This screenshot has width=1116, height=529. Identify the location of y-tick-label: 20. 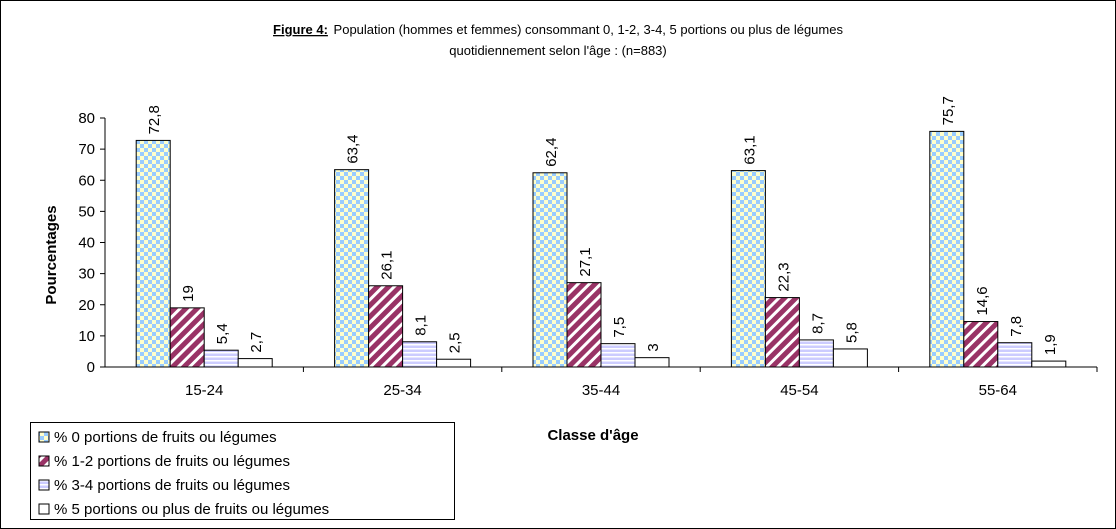
(86, 305).